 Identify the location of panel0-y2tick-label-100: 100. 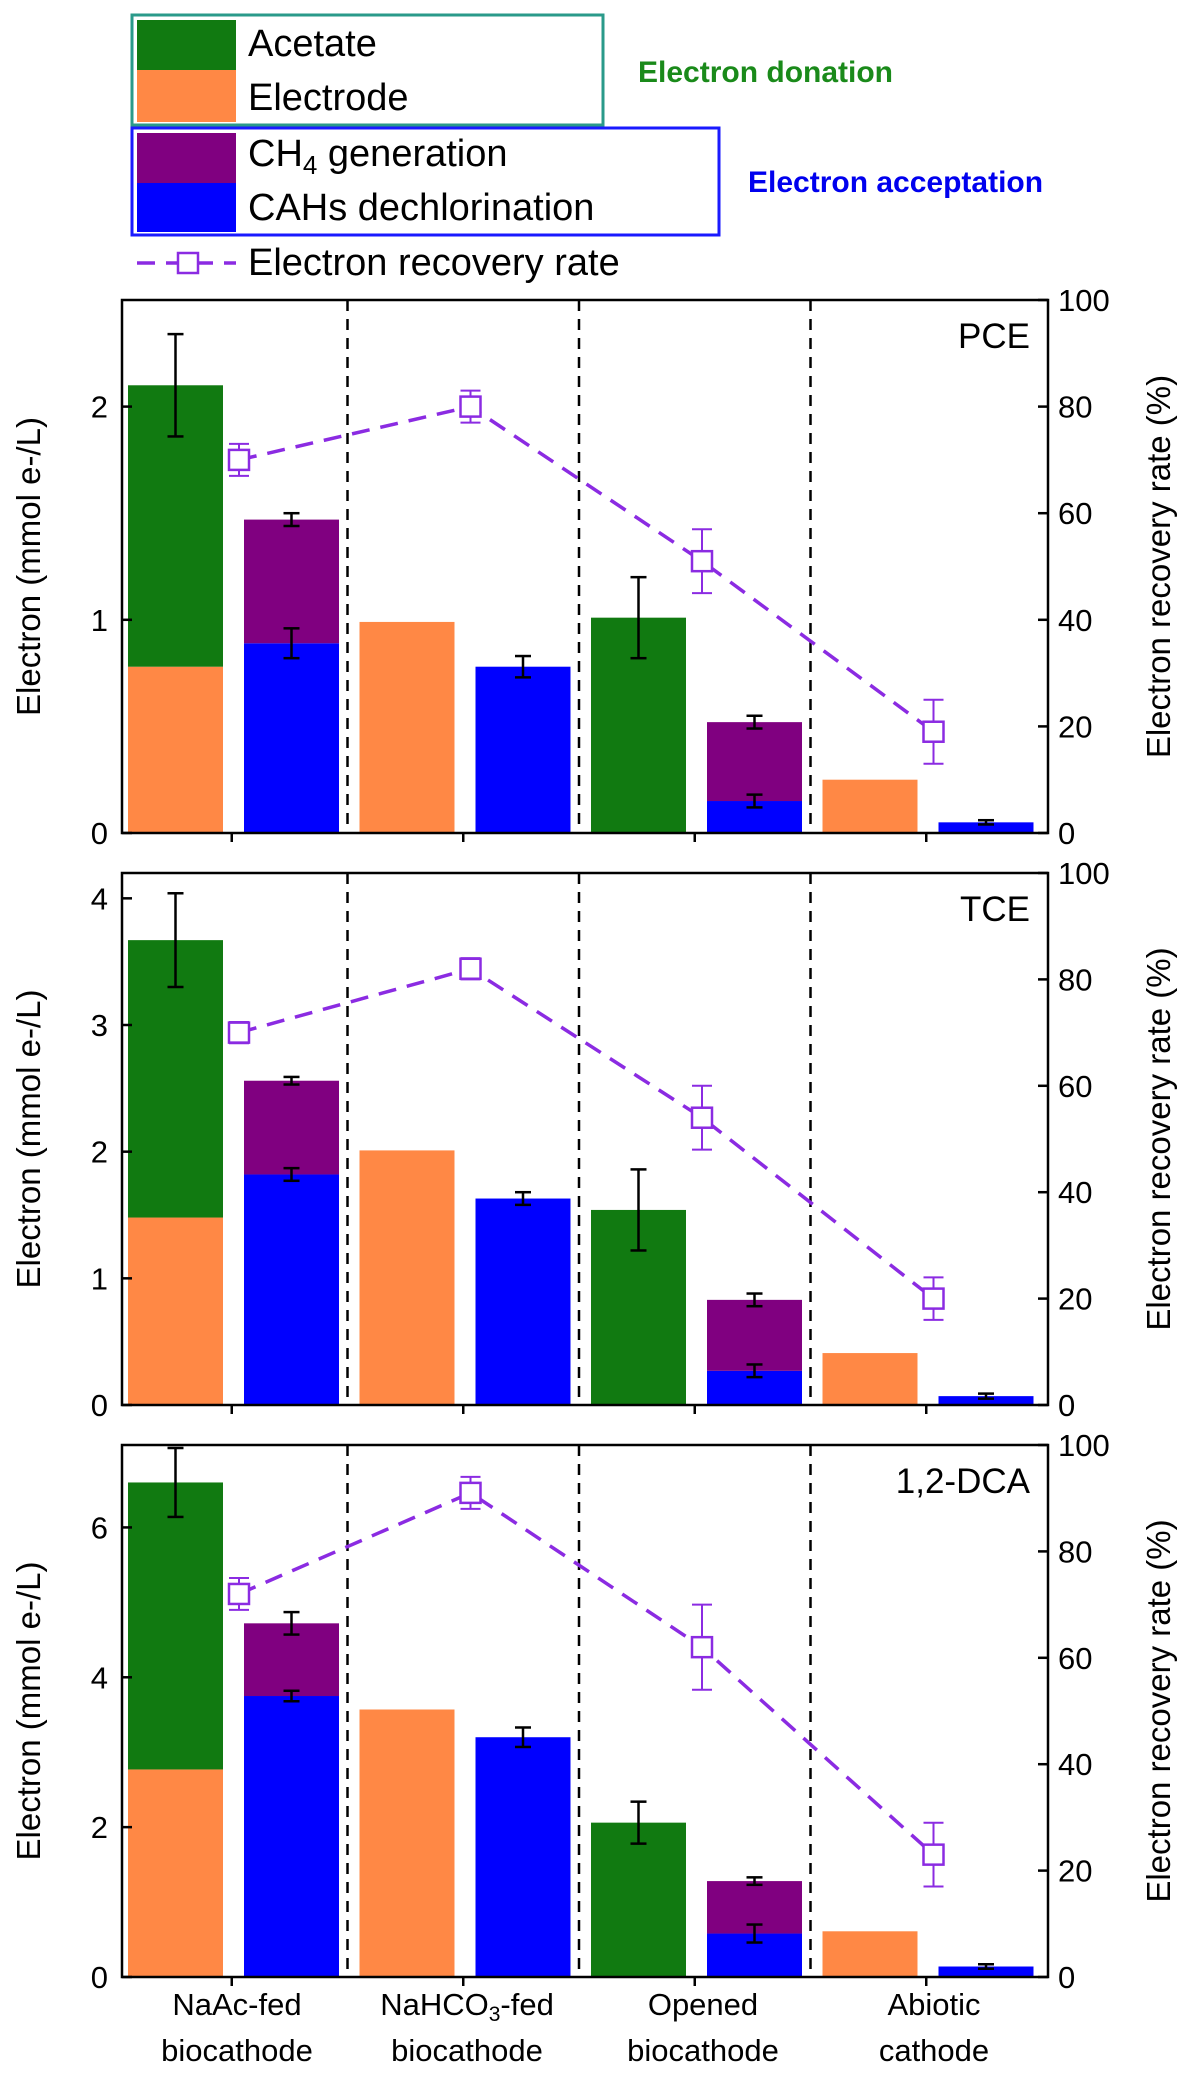
(1084, 300).